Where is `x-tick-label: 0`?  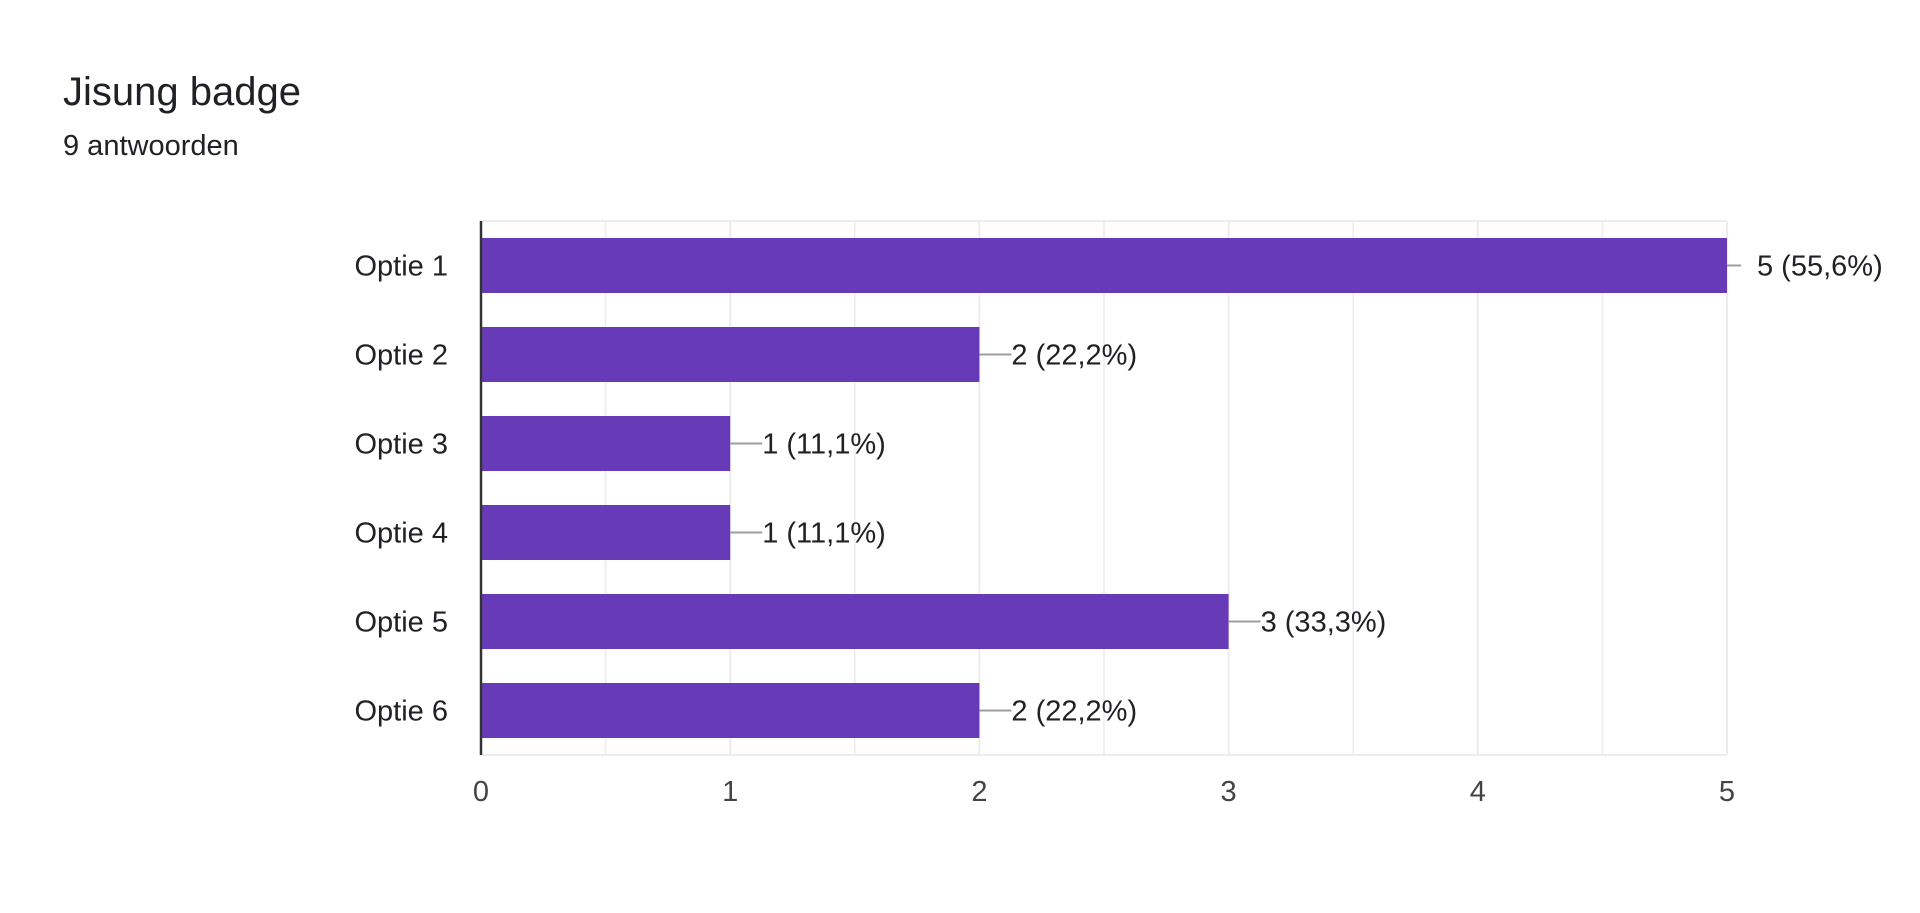 x-tick-label: 0 is located at coordinates (481, 792).